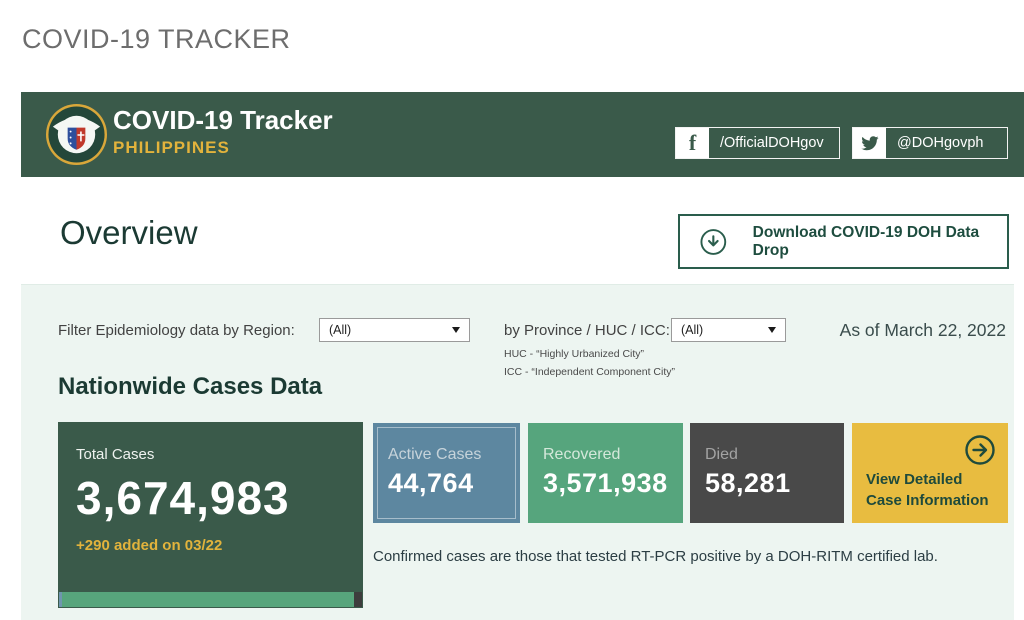  Describe the element at coordinates (692, 330) in the screenshot. I see `province-filter-value: (All)` at that location.